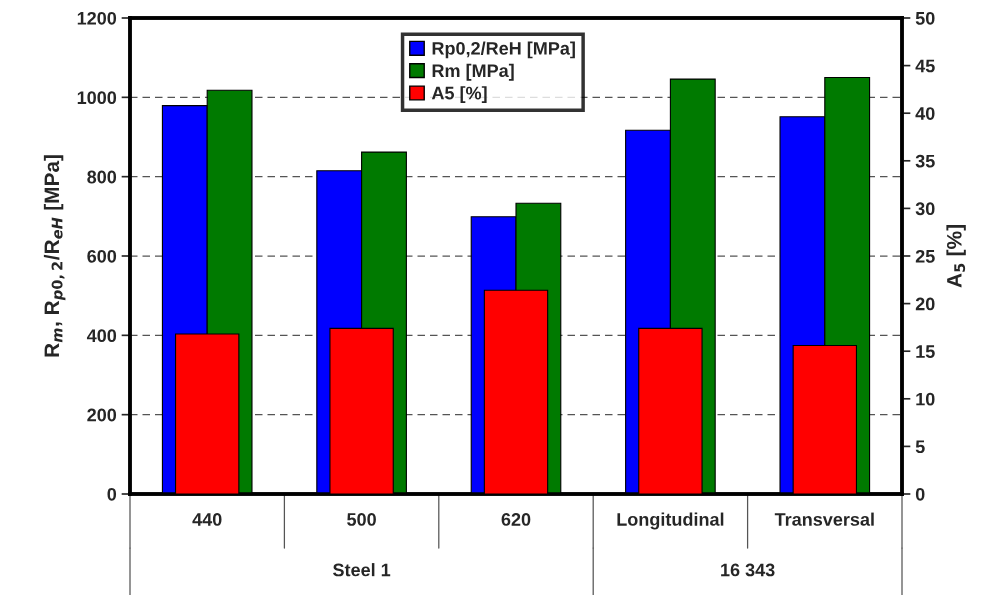 The height and width of the screenshot is (595, 1001). Describe the element at coordinates (207, 519) in the screenshot. I see `x-tick-label: 440` at that location.